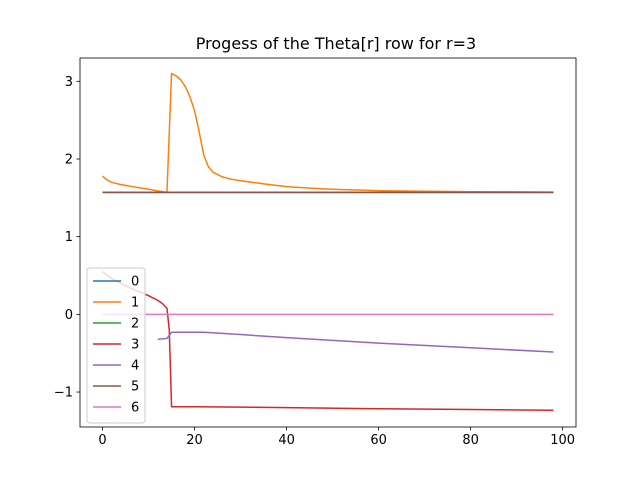 This screenshot has width=640, height=480. I want to click on chart-title: Progess of the Theta[r] row for r=3, so click(336, 43).